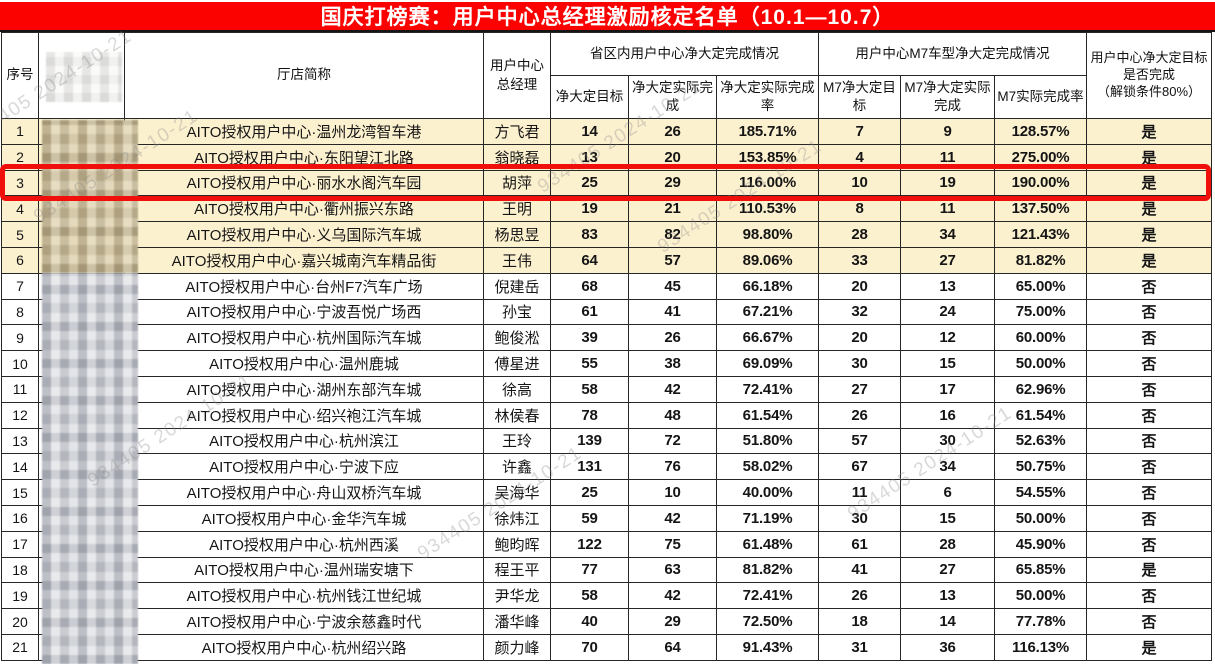 Image resolution: width=1215 pixels, height=664 pixels. What do you see at coordinates (672, 544) in the screenshot?
I see `cell-net-actual: 75` at bounding box center [672, 544].